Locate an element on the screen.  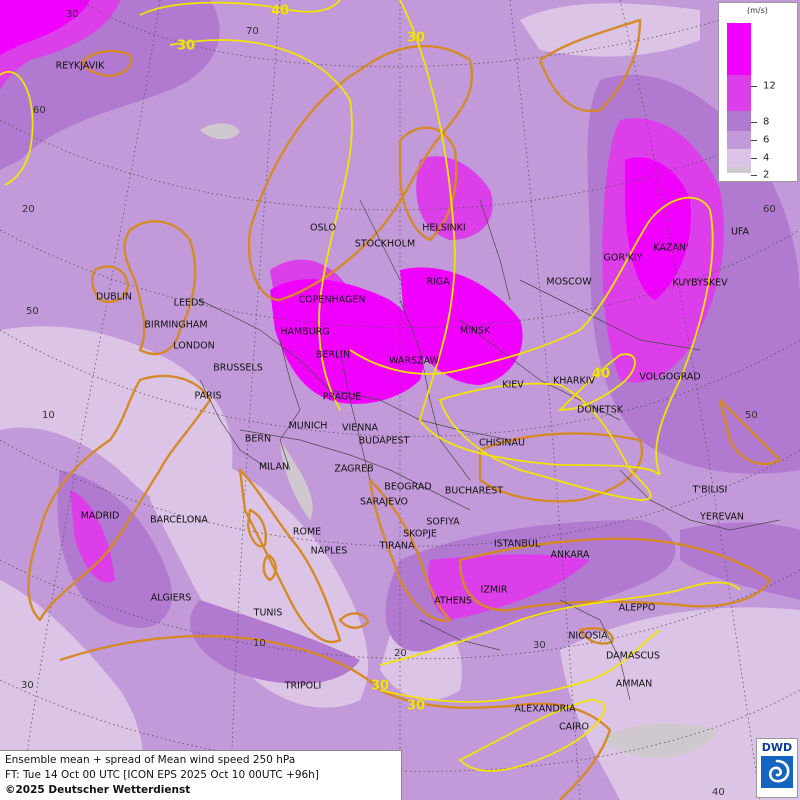
city-label: KAZAN' is located at coordinates (671, 248).